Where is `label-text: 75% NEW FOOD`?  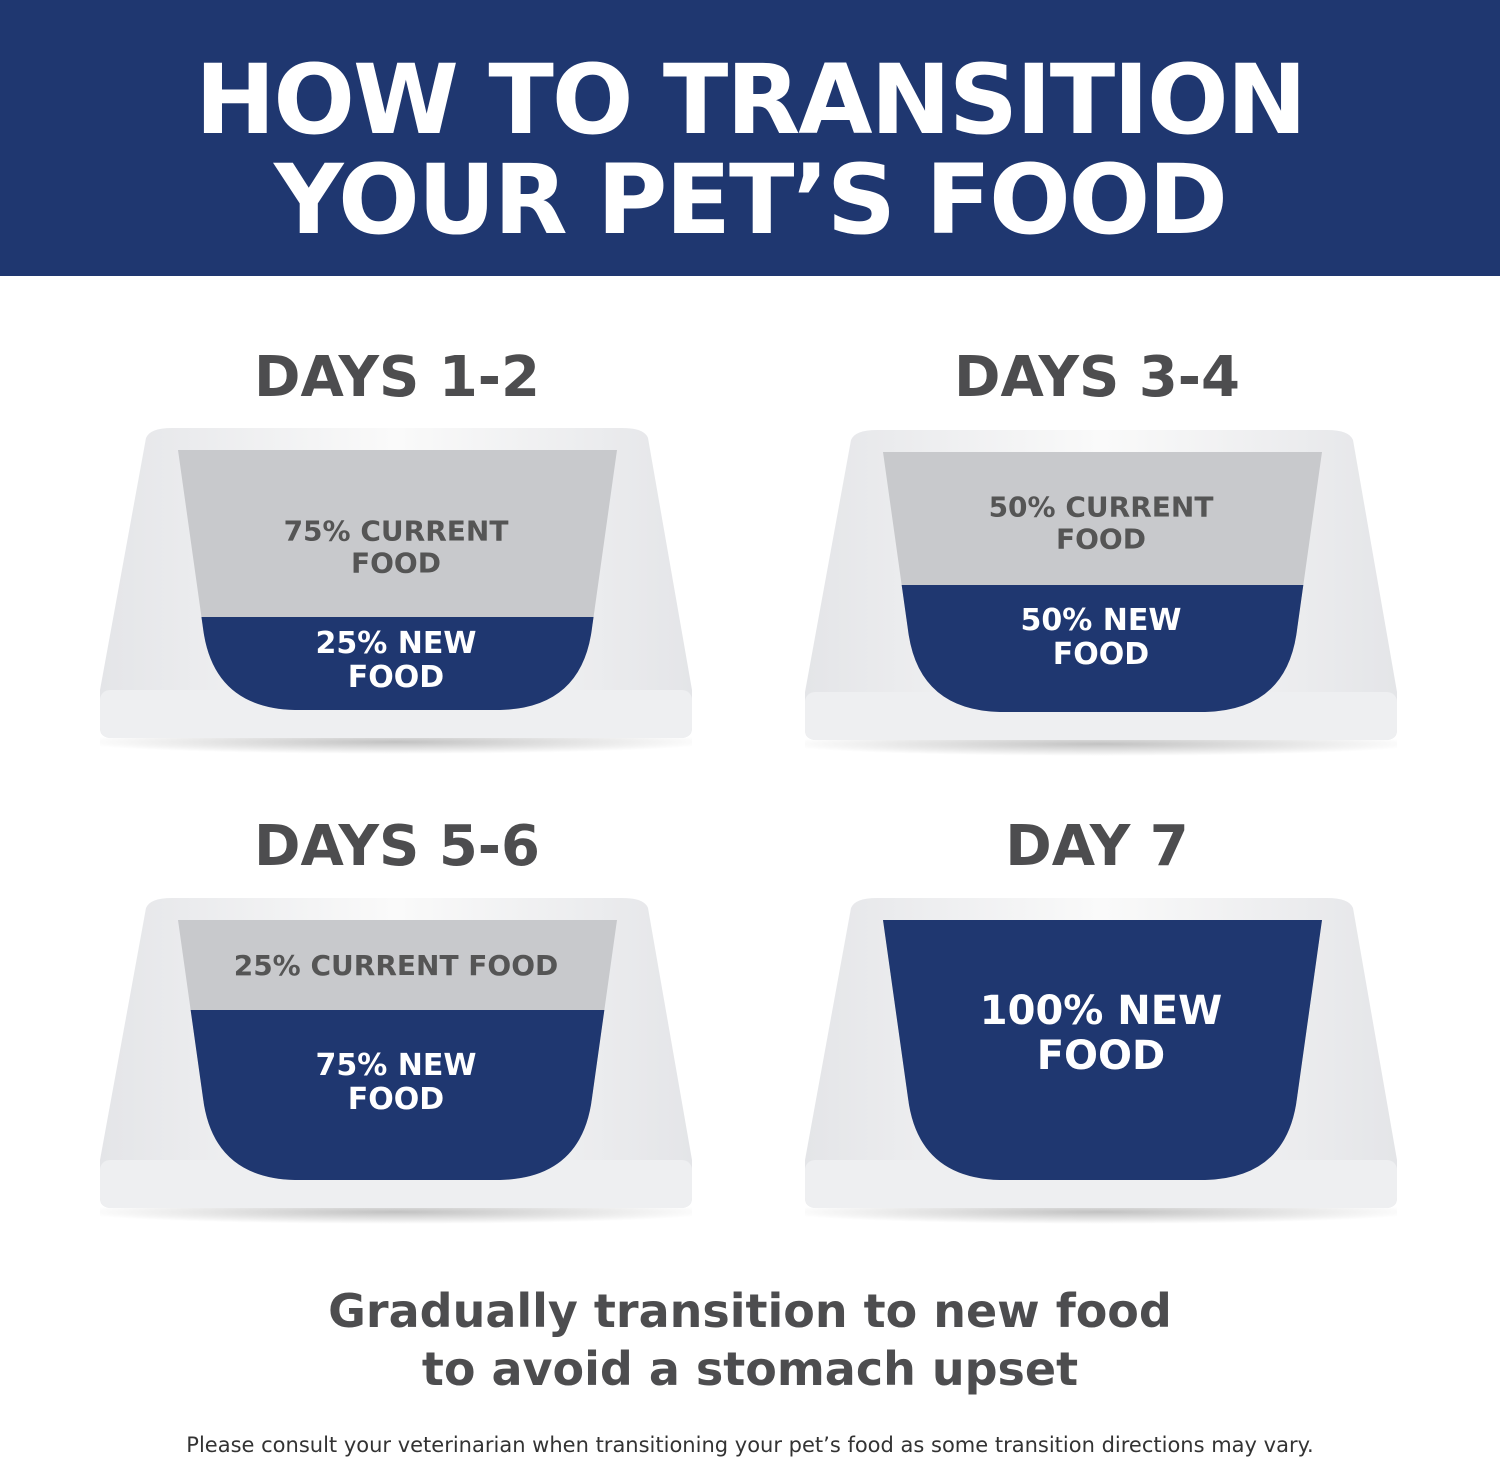
label-text: 75% NEW FOOD is located at coordinates (396, 1082).